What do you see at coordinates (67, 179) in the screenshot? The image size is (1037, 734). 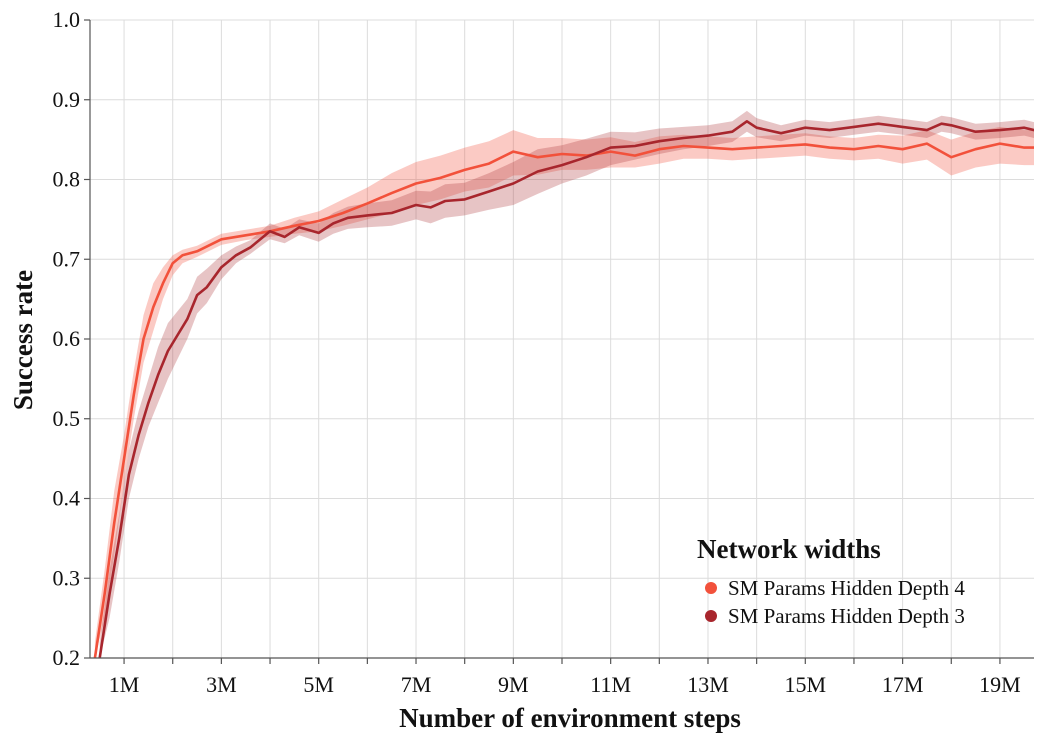 I see `y-tick-label: 0.8` at bounding box center [67, 179].